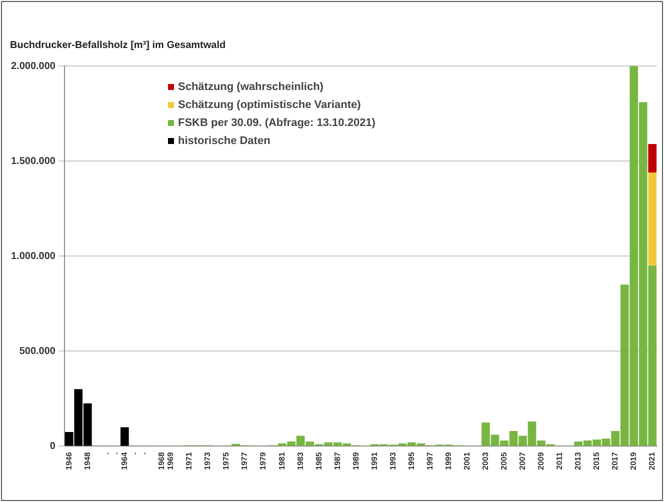  I want to click on x-tick-label: 1991, so click(374, 461).